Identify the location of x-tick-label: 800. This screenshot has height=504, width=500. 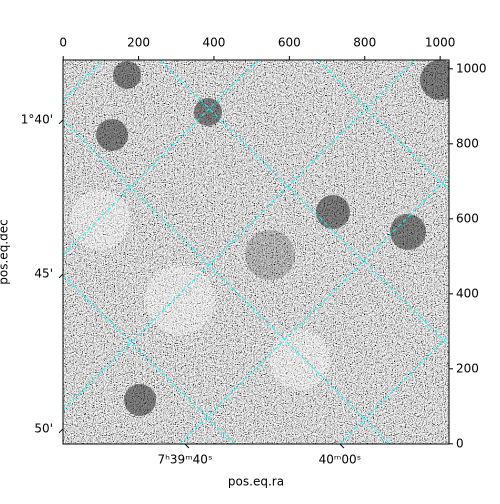
(364, 43).